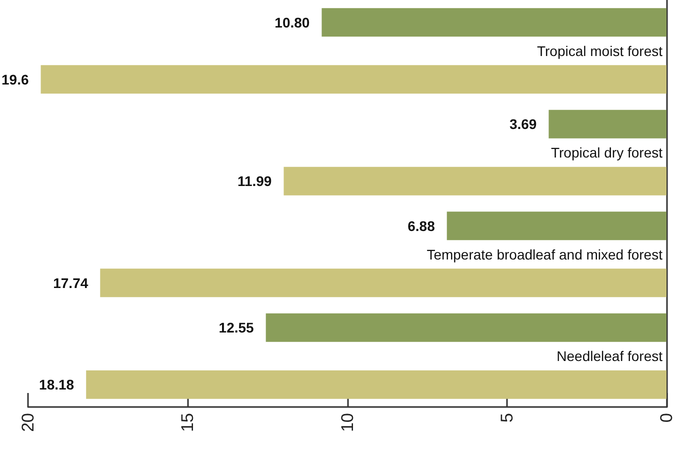 This screenshot has height=453, width=675. Describe the element at coordinates (609, 356) in the screenshot. I see `y-tick-label: Needleleaf forest` at that location.